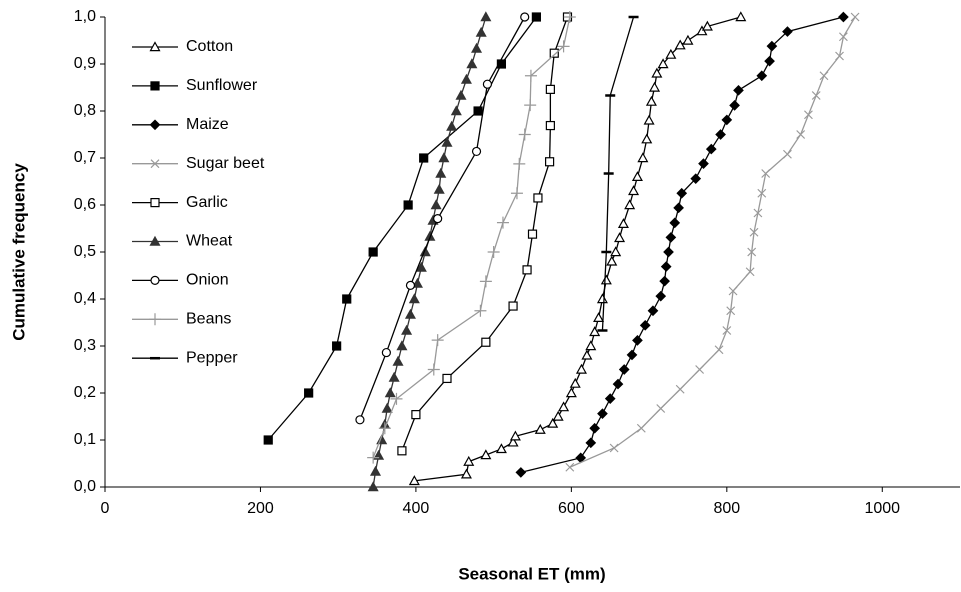 Image resolution: width=961 pixels, height=592 pixels. What do you see at coordinates (85, 16) in the screenshot?
I see `y-tick-label: 1,0` at bounding box center [85, 16].